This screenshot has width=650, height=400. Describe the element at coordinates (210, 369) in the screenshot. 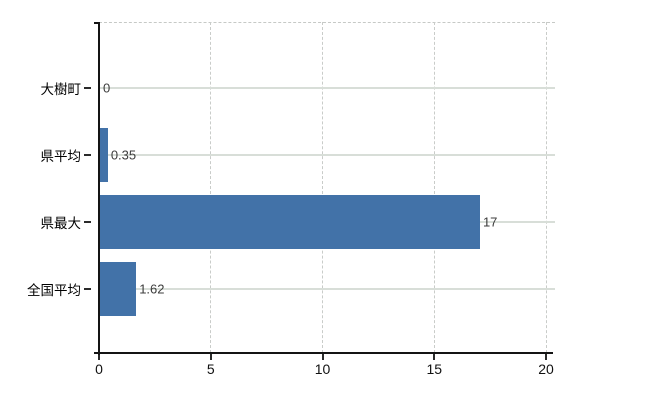

I see `x-tick-label: 5` at that location.